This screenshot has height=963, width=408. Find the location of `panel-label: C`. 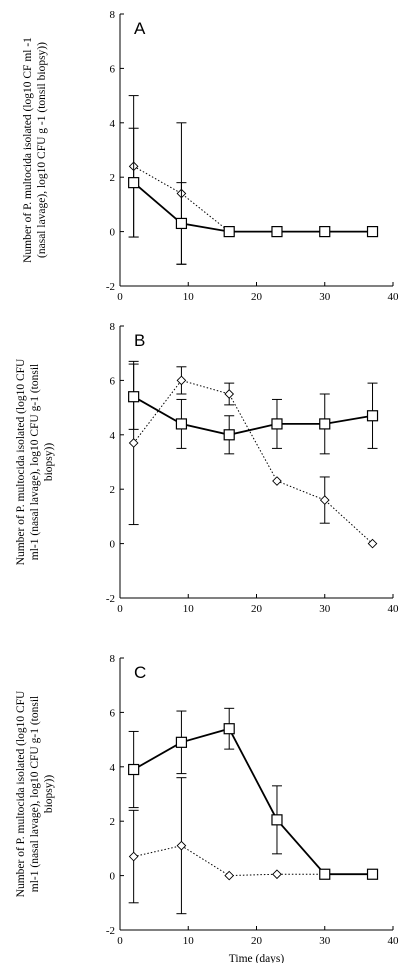

panel-label: C is located at coordinates (140, 672).